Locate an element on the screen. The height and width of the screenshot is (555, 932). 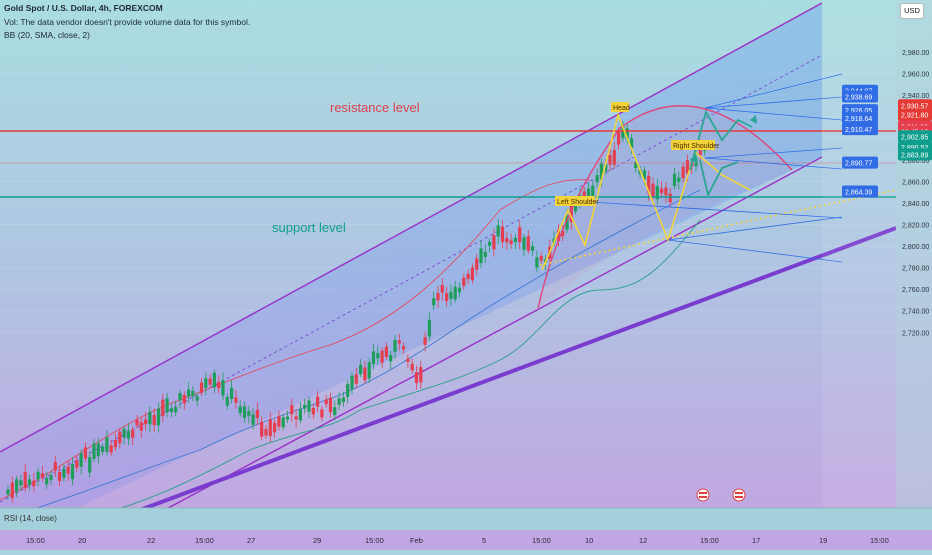
right-shoulder-tag-bg is located at coordinates (693, 145).